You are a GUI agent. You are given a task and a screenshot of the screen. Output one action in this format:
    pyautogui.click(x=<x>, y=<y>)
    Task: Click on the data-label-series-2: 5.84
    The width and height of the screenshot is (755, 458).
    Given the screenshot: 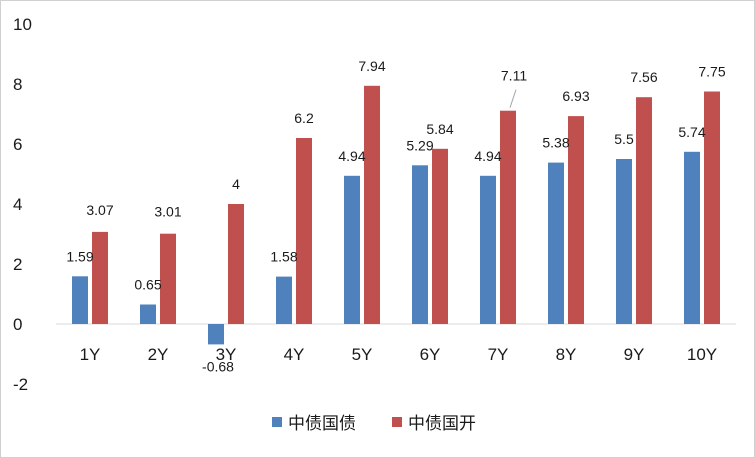 What is the action you would take?
    pyautogui.click(x=439, y=129)
    